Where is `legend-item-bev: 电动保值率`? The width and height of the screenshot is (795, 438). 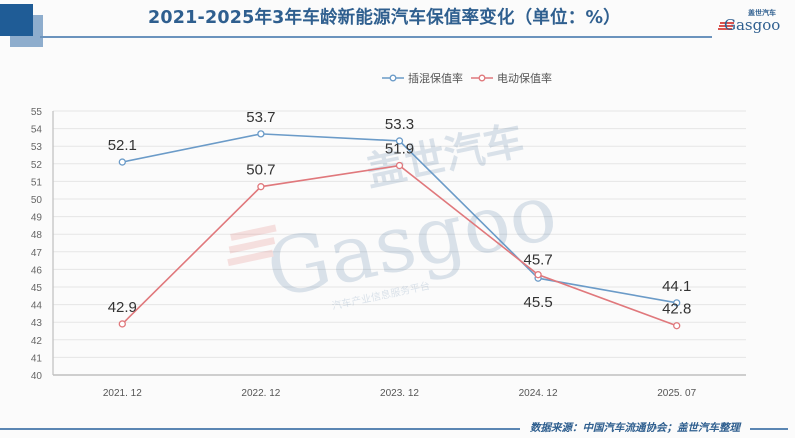
legend-item-bev: 电动保值率 is located at coordinates (511, 78).